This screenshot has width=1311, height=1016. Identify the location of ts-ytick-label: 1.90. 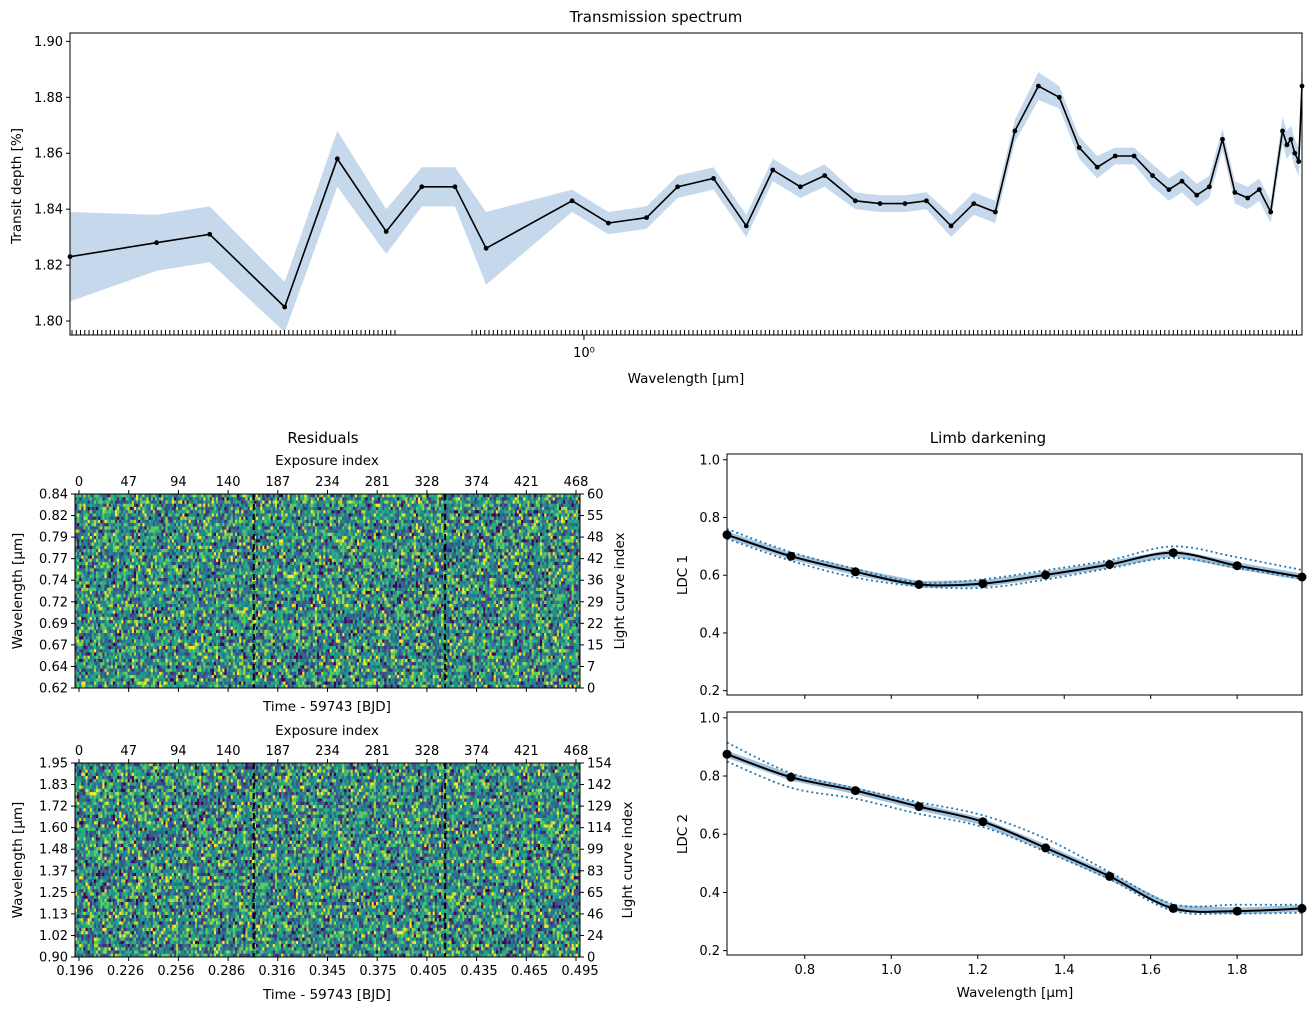
(48, 42).